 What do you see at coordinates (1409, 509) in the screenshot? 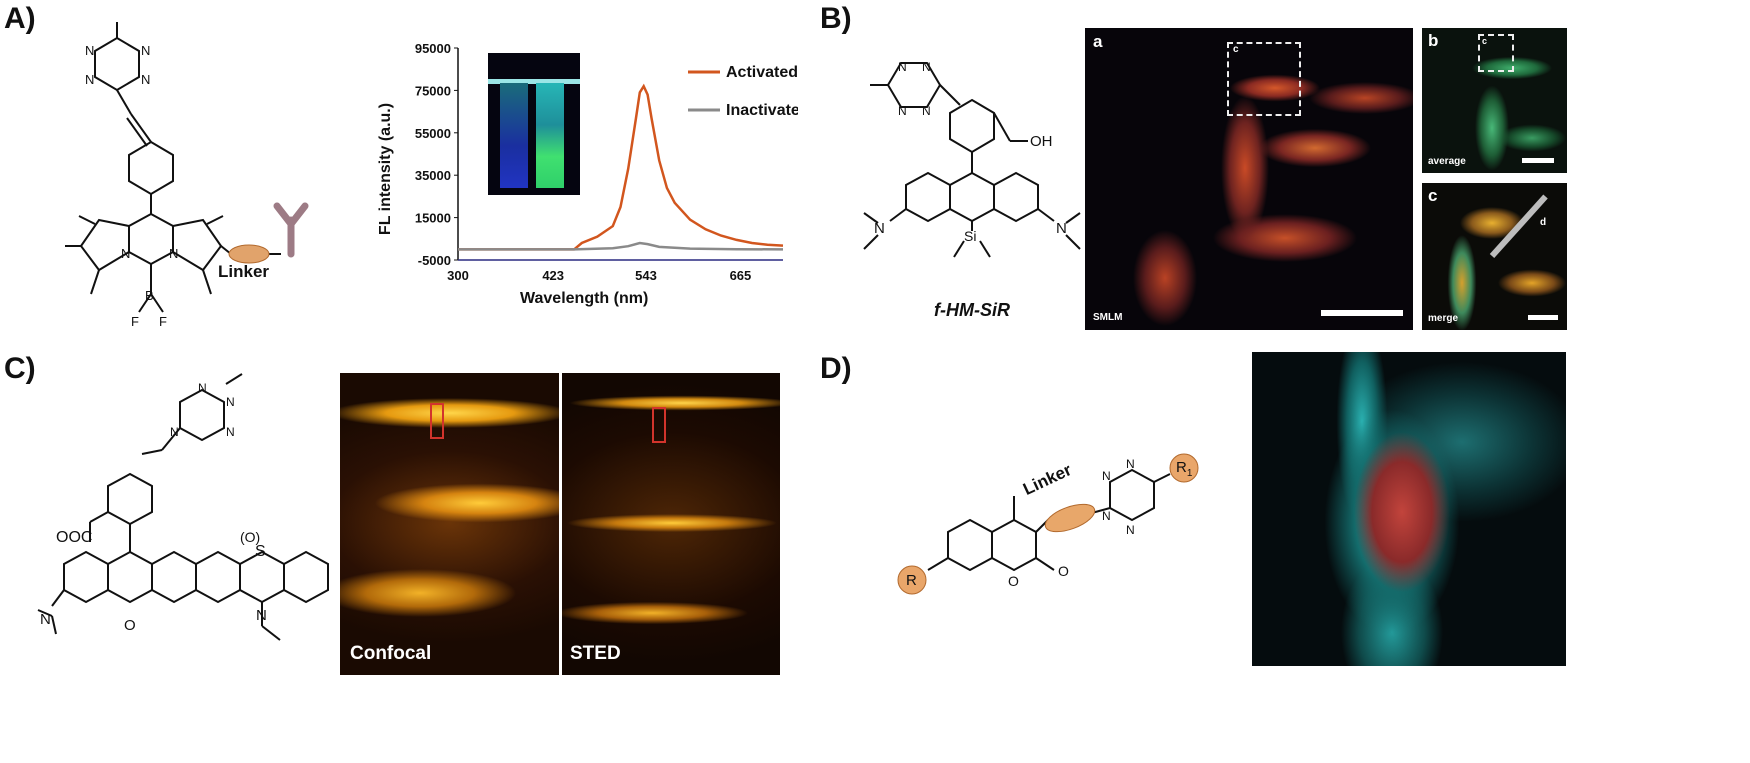
I see `neuron-fluorescence-image` at bounding box center [1409, 509].